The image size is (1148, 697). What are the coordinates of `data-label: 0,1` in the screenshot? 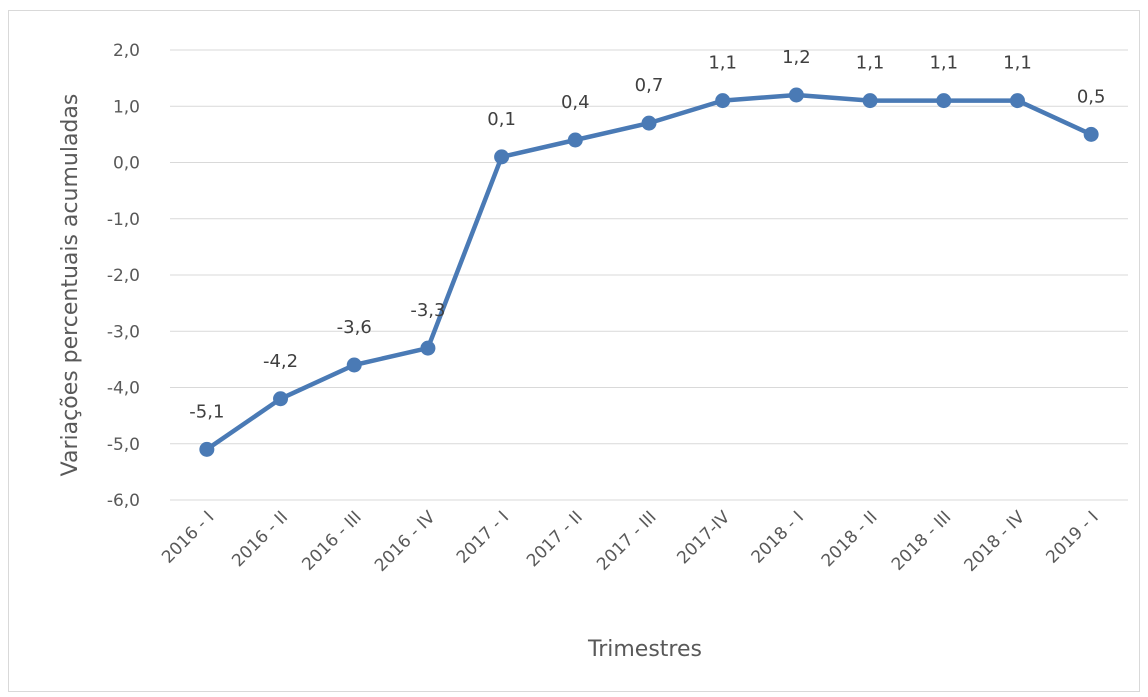 It's located at (501, 119).